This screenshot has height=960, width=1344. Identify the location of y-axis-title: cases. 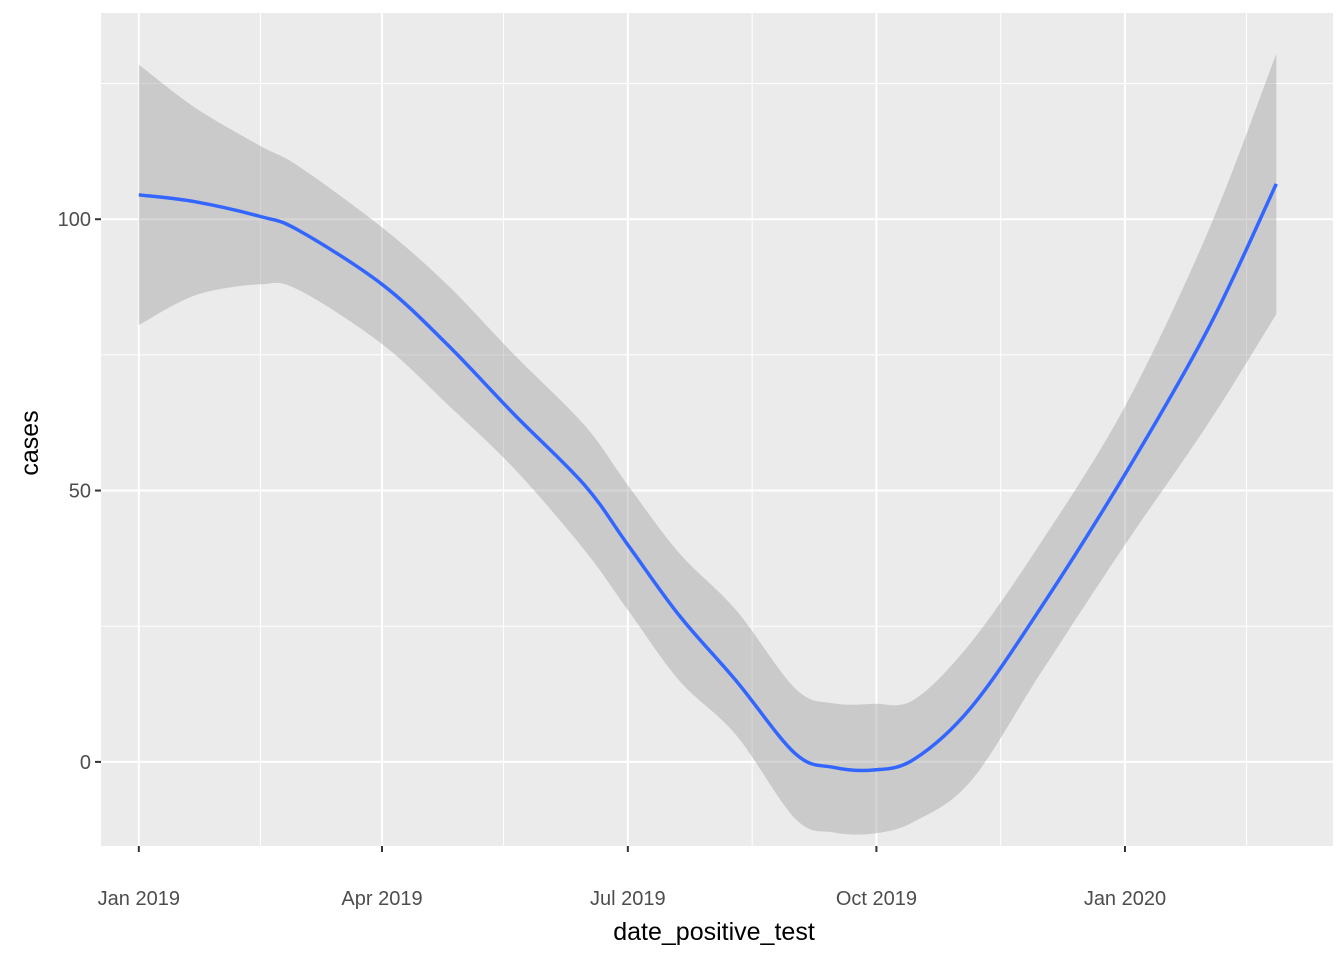
(30, 442).